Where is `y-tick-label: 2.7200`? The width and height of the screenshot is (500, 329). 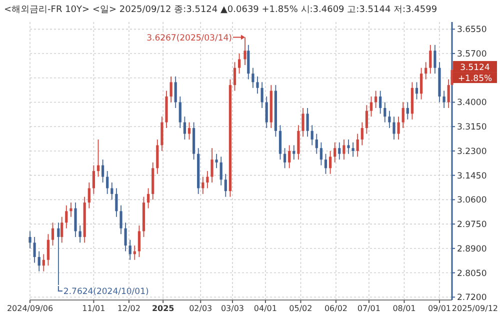
y-tick-label: 2.7200 is located at coordinates (472, 298).